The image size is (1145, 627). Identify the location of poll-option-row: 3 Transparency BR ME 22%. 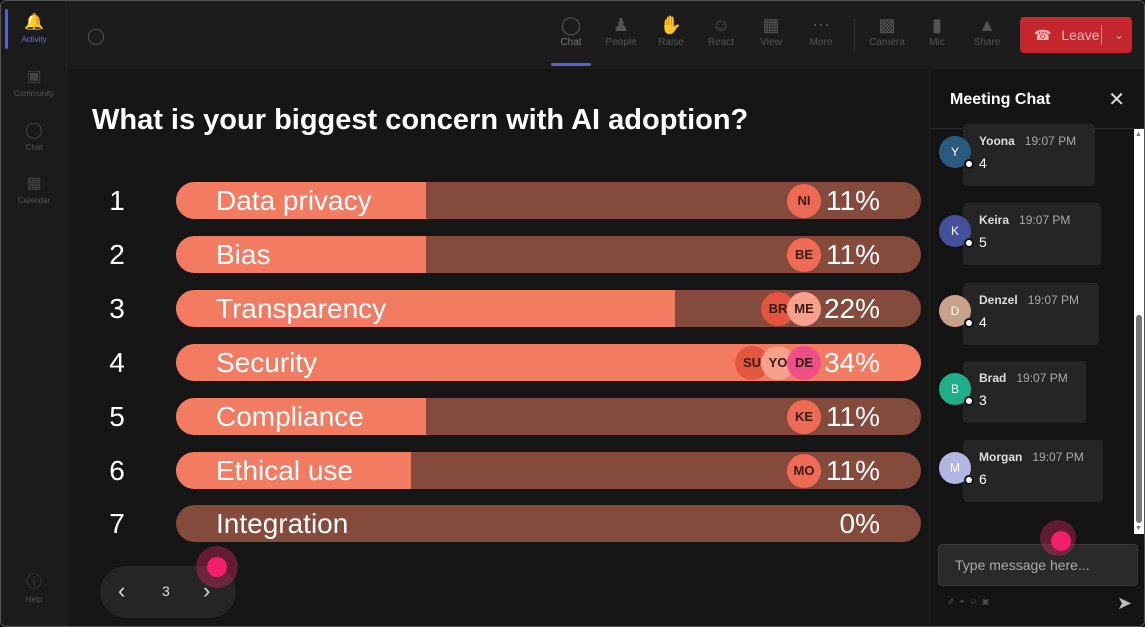
(498, 309).